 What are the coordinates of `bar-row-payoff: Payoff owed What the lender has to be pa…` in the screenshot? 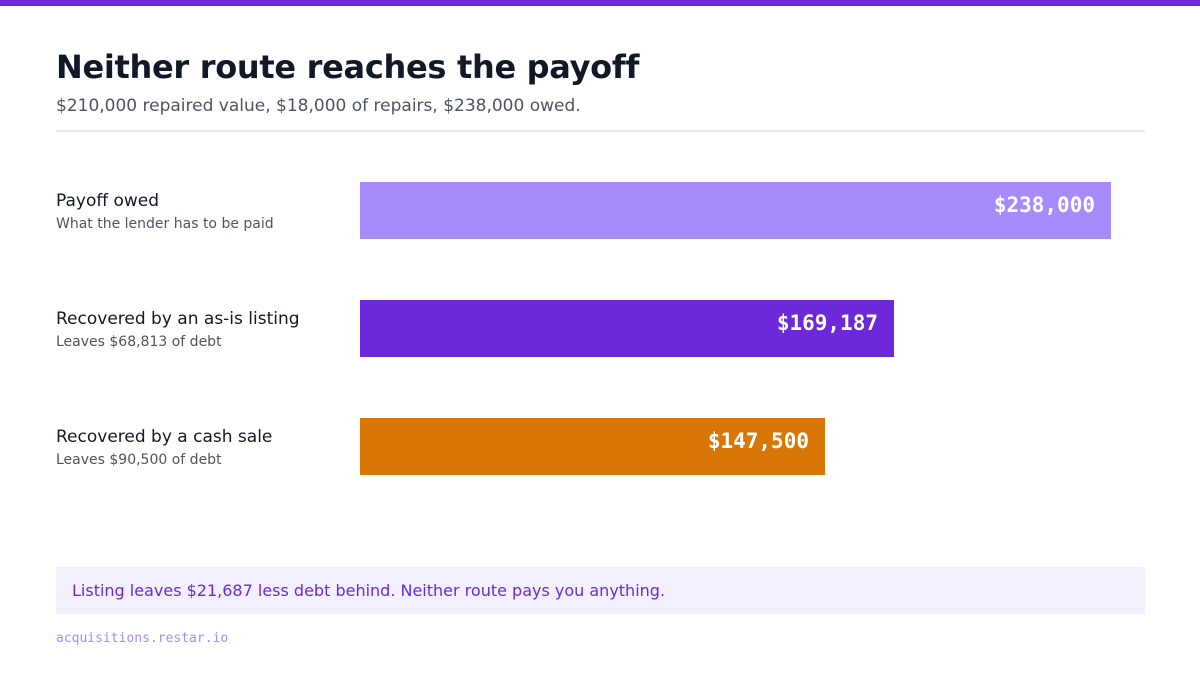 It's located at (600, 211).